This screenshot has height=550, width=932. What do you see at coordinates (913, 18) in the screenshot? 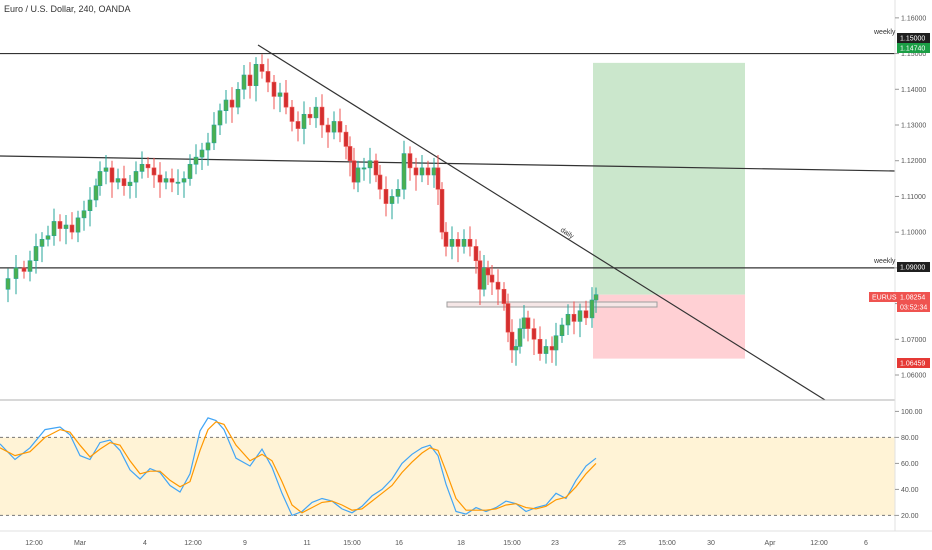
I see `y-axis-tick-label: 1.16000` at bounding box center [913, 18].